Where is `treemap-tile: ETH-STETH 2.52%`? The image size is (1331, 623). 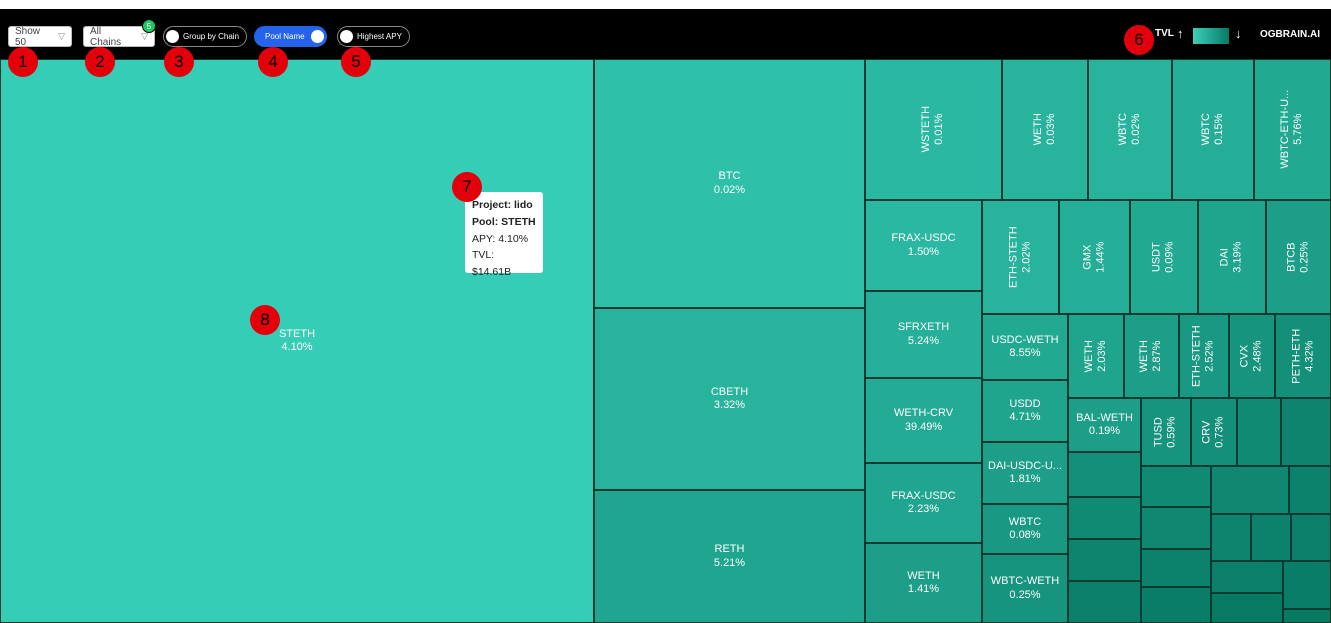 treemap-tile: ETH-STETH 2.52% is located at coordinates (1204, 356).